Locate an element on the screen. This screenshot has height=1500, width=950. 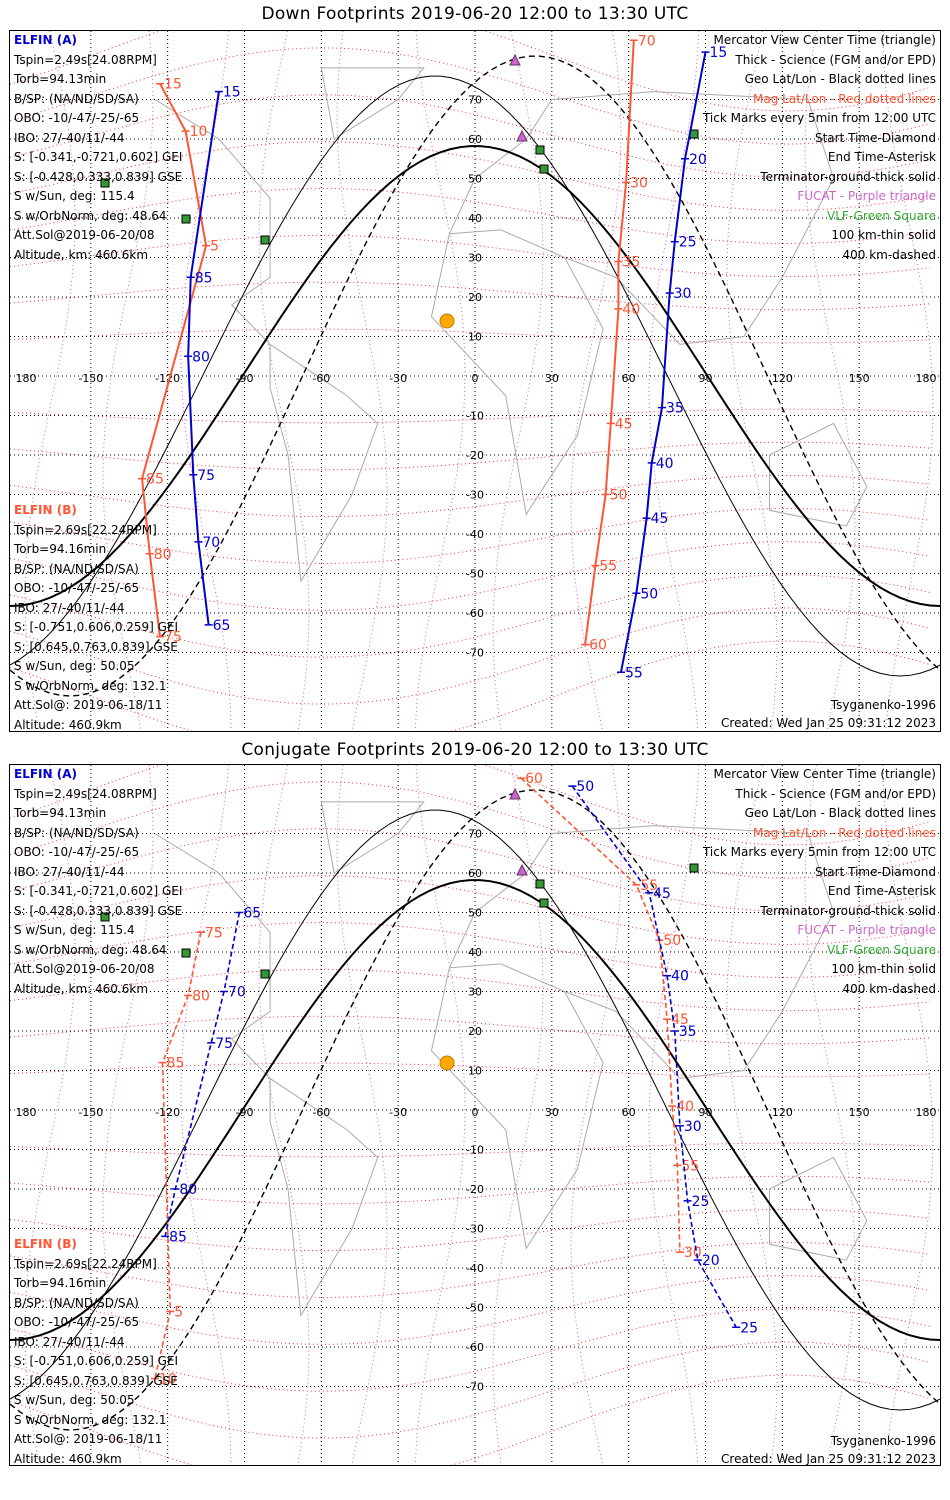
elfin-b-info-line: B/SP: (NA/ND/SD/SA) is located at coordinates (76, 568).